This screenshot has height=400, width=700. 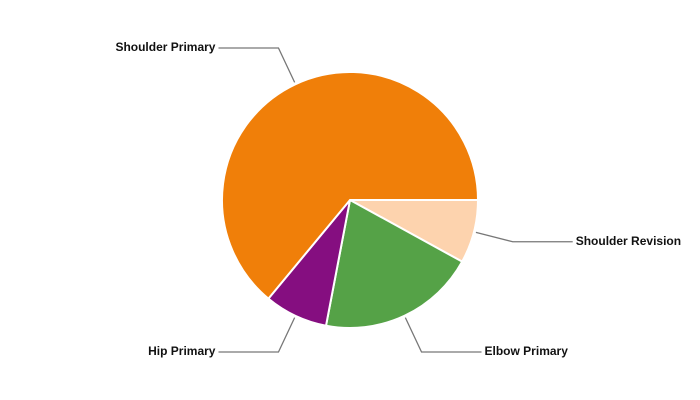 What do you see at coordinates (182, 351) in the screenshot?
I see `slice-label: Hip Primary` at bounding box center [182, 351].